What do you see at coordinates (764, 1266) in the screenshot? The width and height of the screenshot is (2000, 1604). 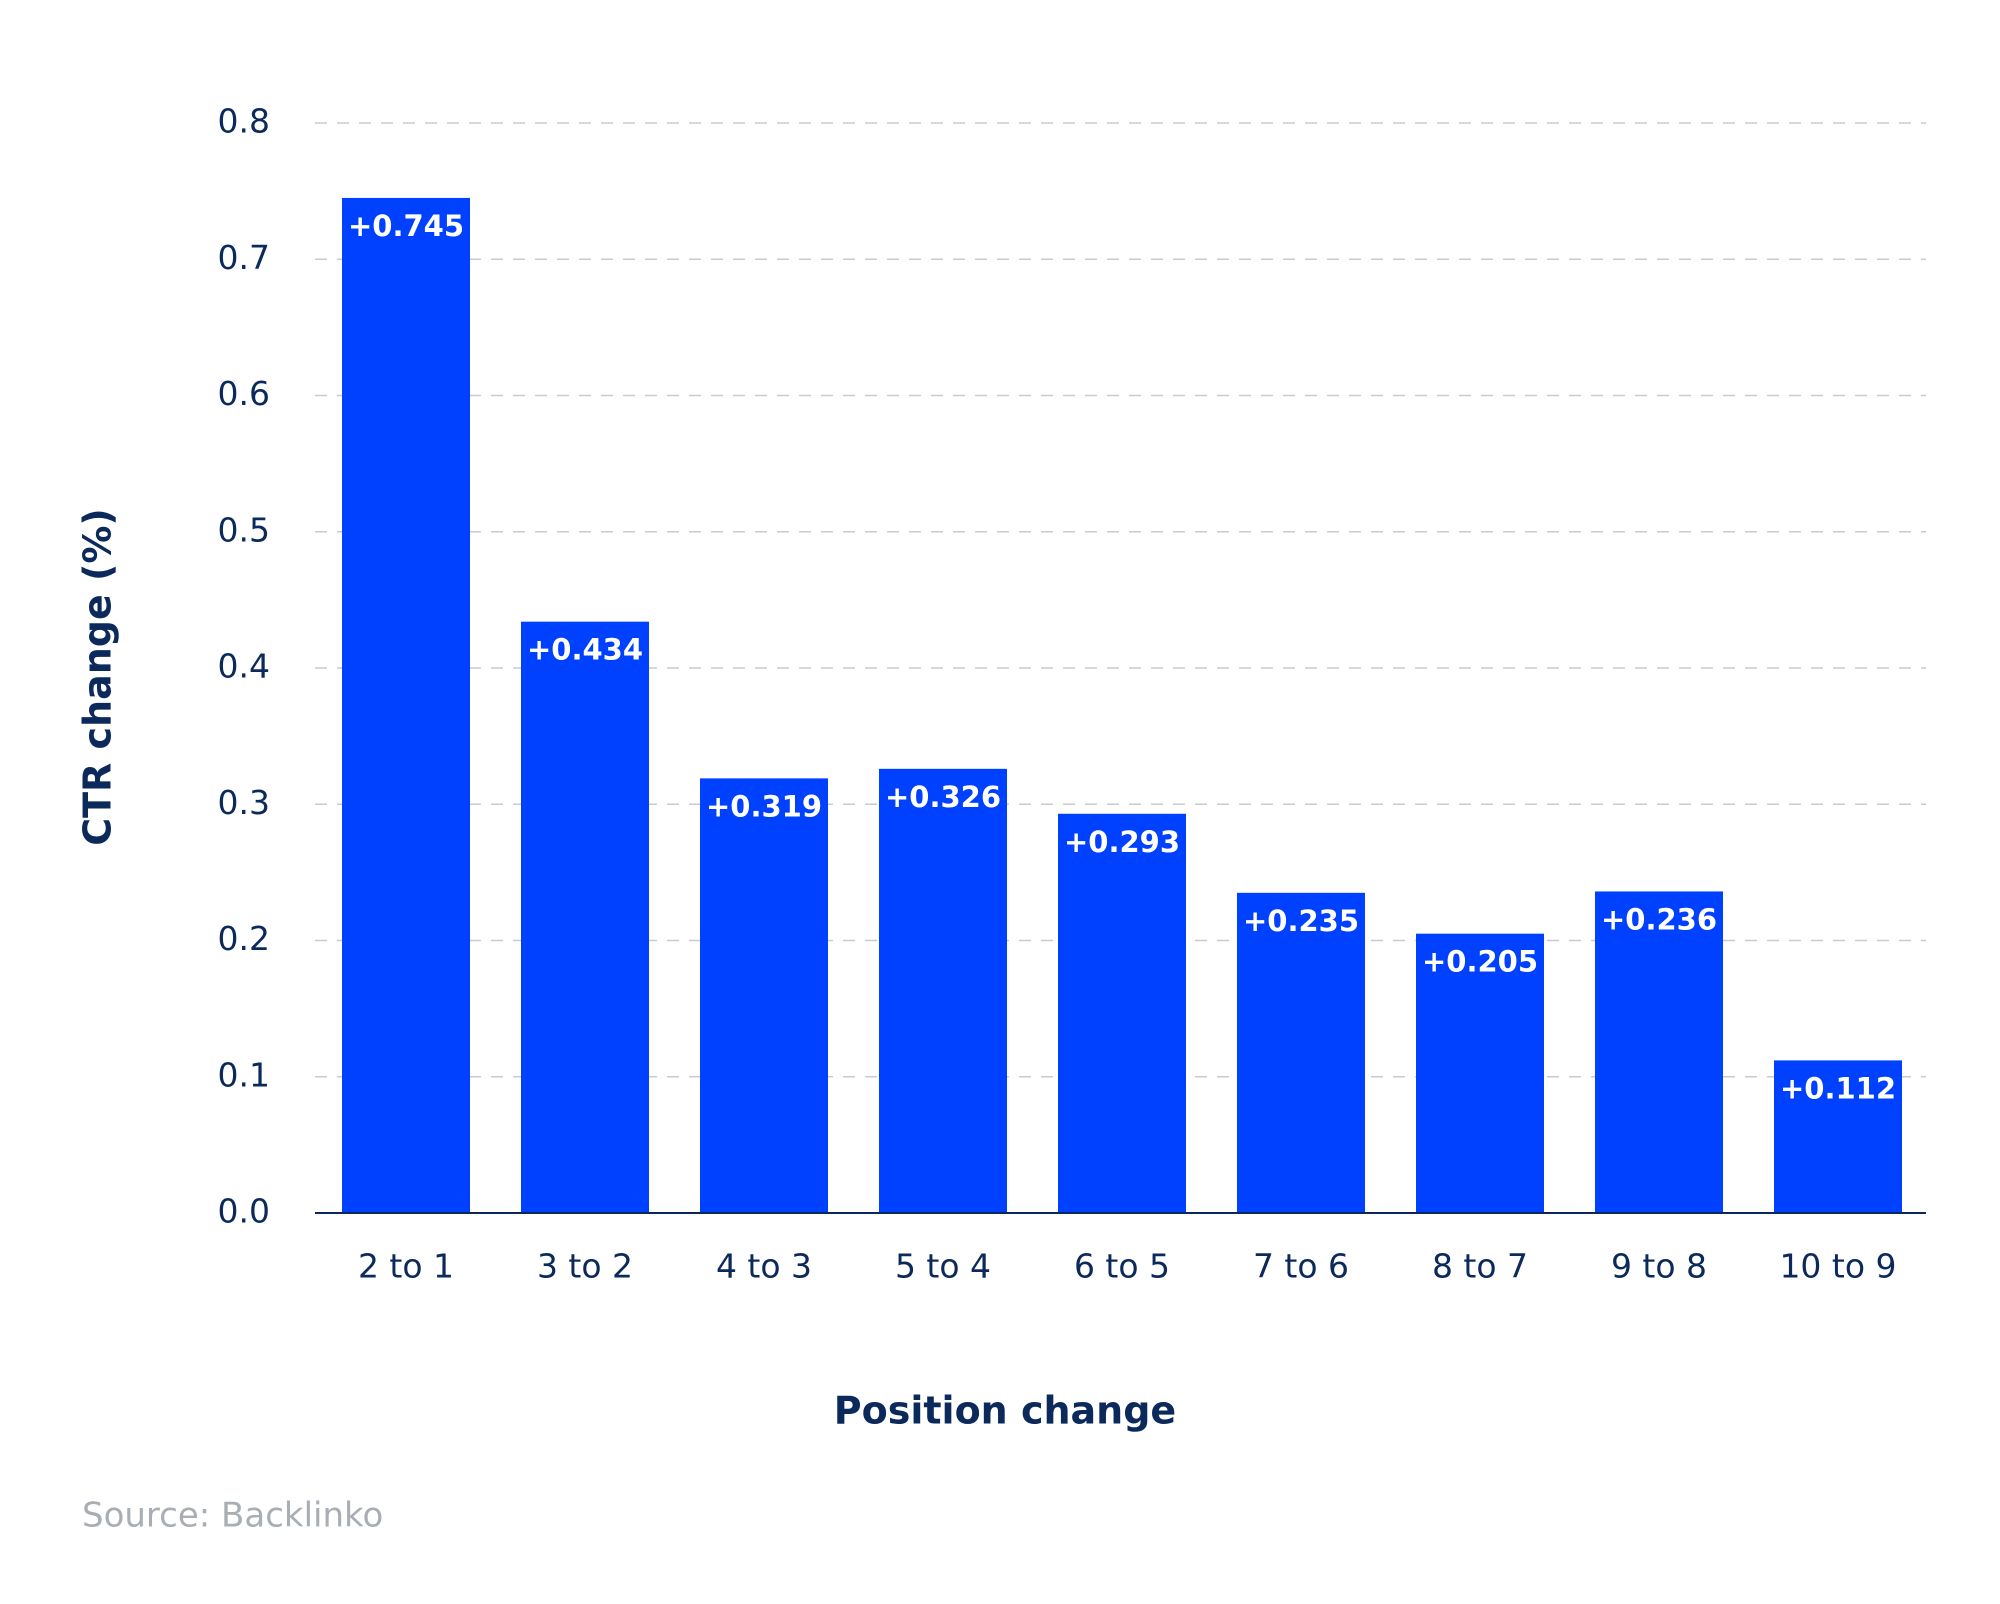 I see `x-tick-label: 4 to 3` at bounding box center [764, 1266].